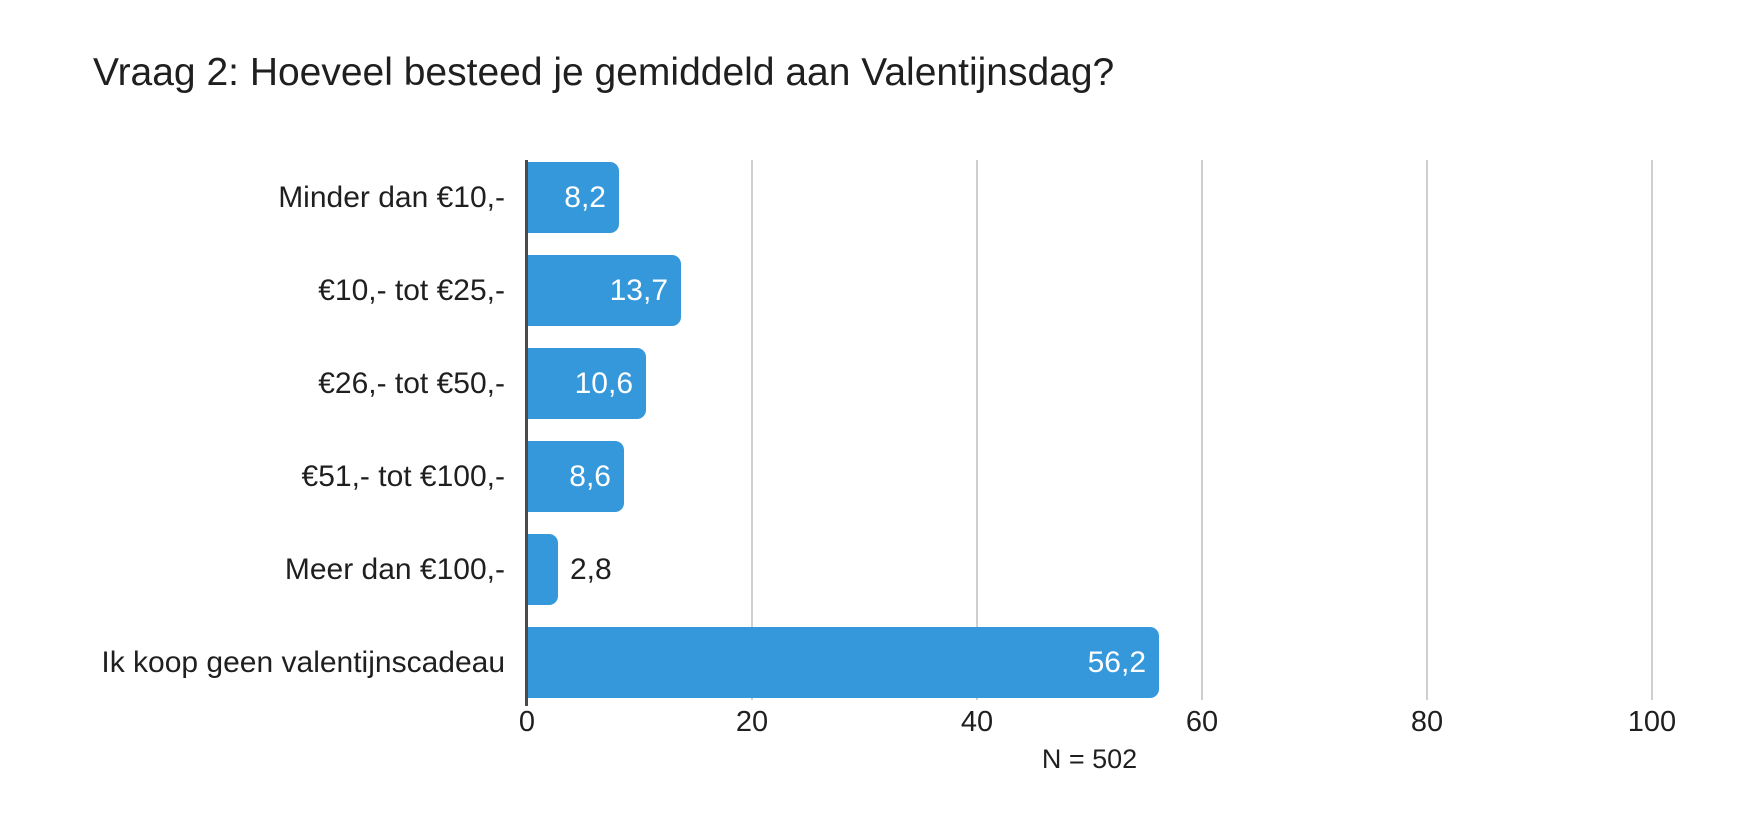 The image size is (1748, 839). What do you see at coordinates (590, 476) in the screenshot?
I see `bar-value-label: 8,6` at bounding box center [590, 476].